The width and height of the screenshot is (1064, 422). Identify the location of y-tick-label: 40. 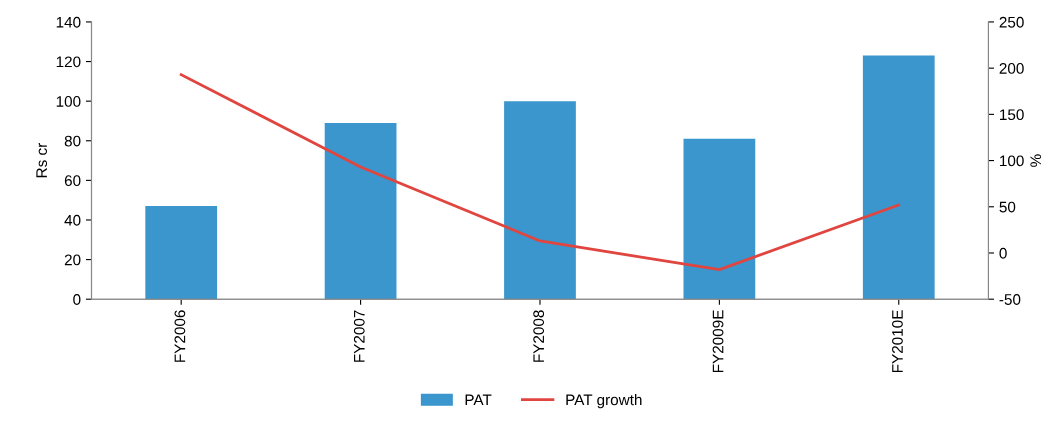
(72, 220).